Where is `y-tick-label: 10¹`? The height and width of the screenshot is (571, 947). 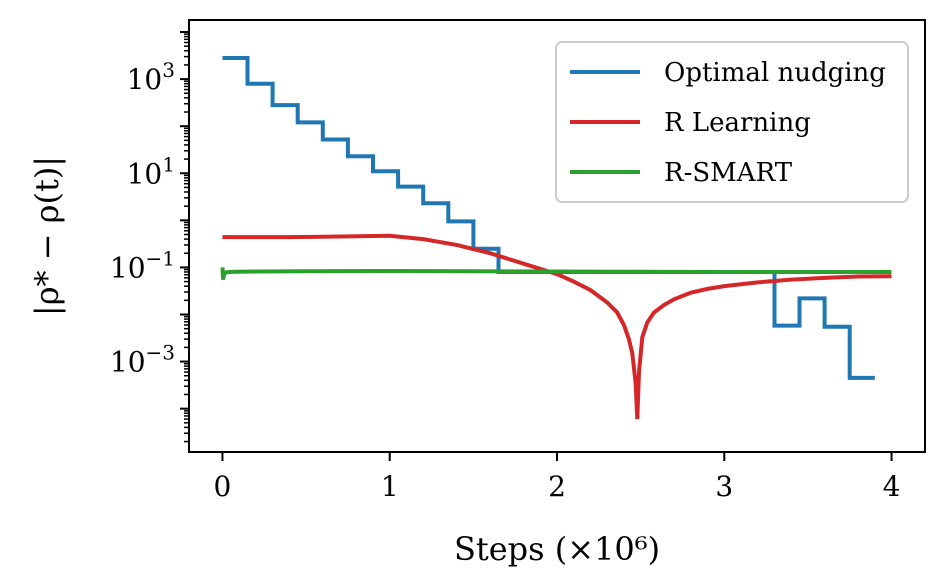 y-tick-label: 10¹ is located at coordinates (151, 171).